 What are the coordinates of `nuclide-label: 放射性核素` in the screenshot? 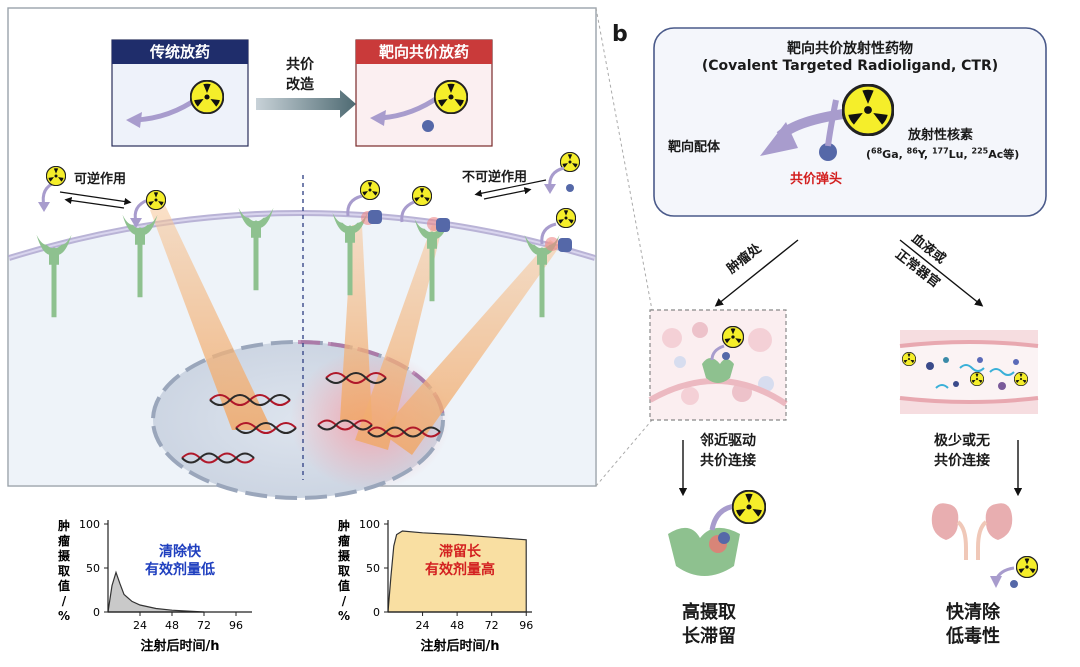 It's located at (941, 135).